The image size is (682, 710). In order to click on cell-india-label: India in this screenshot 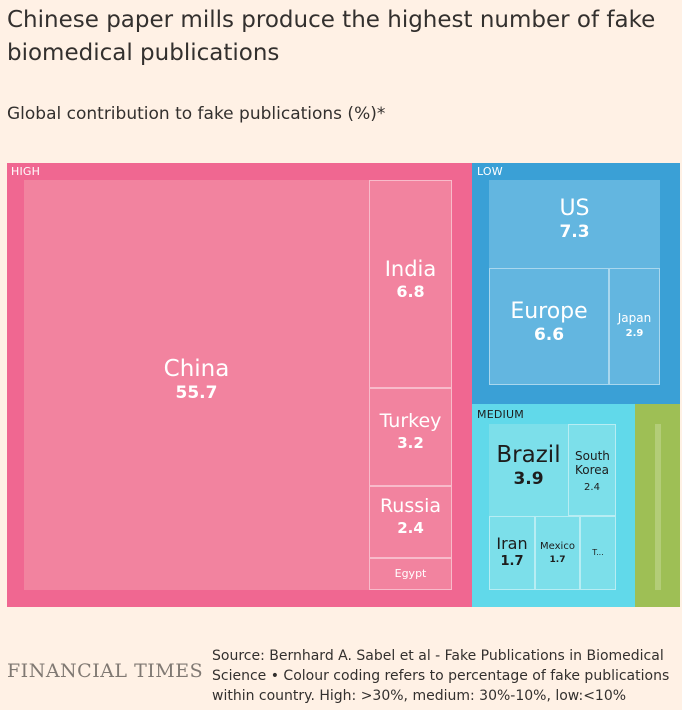, I will do `click(410, 269)`.